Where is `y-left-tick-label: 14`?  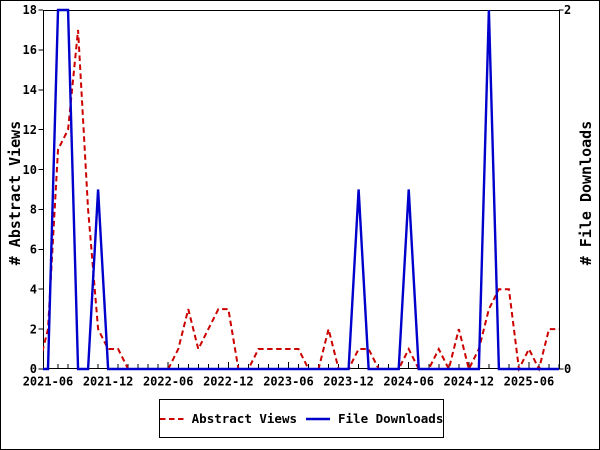 y-left-tick-label: 14 is located at coordinates (30, 90).